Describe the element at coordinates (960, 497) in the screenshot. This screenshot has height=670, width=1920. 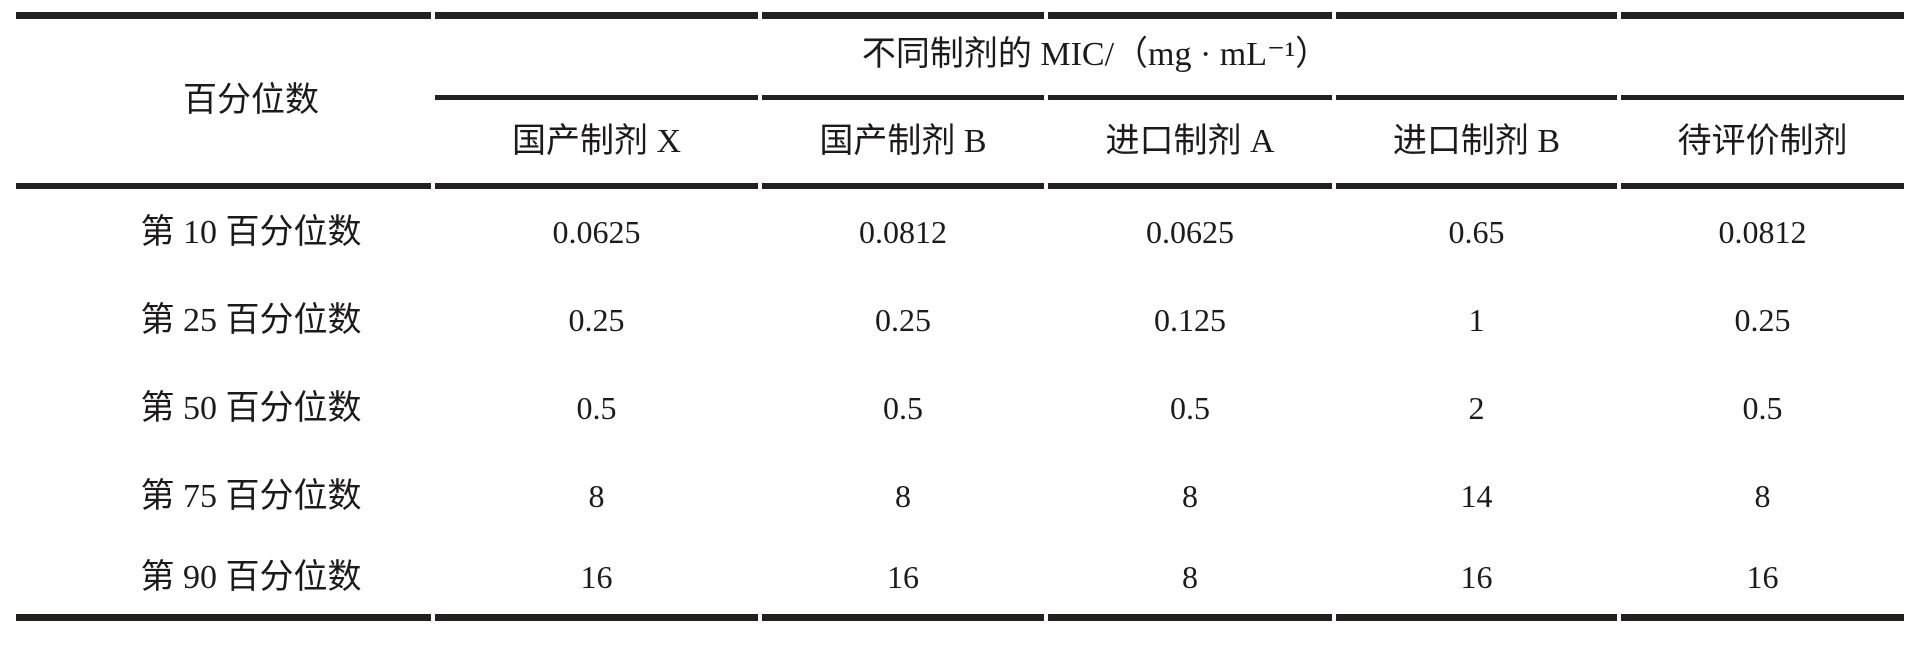
I see `table-row-p75: 第 75 百分位数 8 8 8 14 8` at that location.